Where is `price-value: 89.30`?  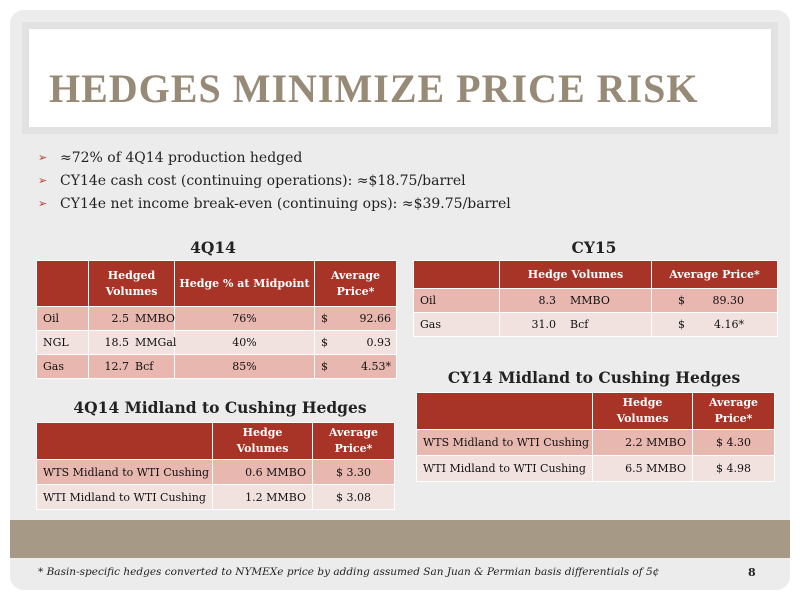 price-value: 89.30 is located at coordinates (728, 300).